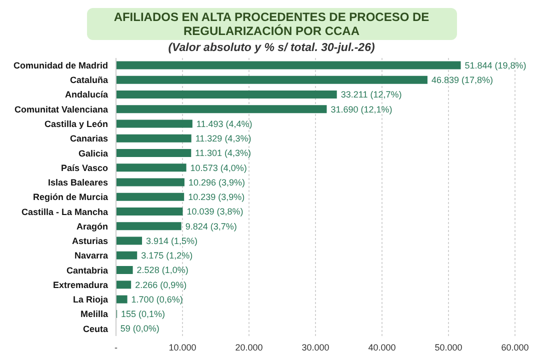 Image resolution: width=543 pixels, height=360 pixels. What do you see at coordinates (316, 347) in the screenshot?
I see `x-tick-label: 30.000` at bounding box center [316, 347].